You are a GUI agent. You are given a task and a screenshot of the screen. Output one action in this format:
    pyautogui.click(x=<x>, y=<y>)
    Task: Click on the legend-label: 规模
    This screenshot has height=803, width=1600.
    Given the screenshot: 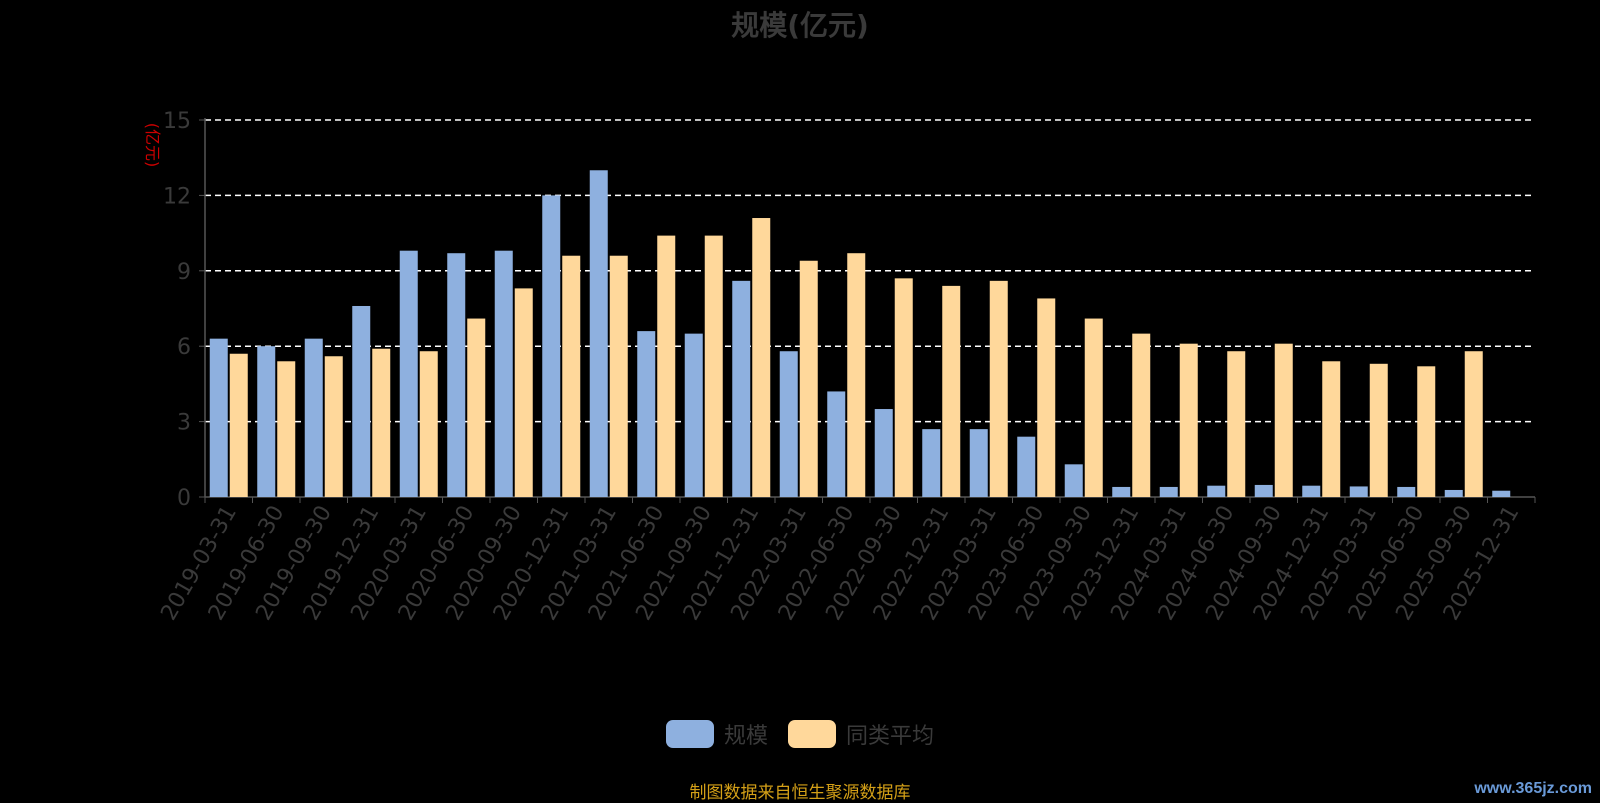 What is the action you would take?
    pyautogui.click(x=745, y=736)
    